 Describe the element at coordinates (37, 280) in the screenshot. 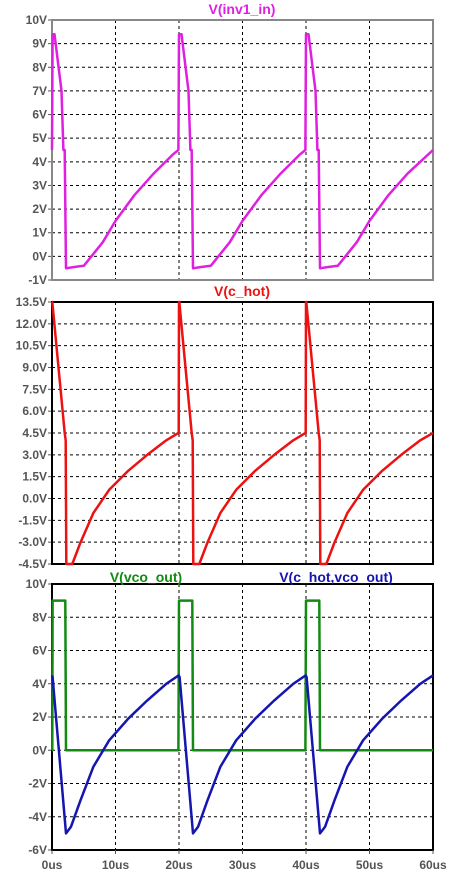

I see `y-tick-label: -1V` at that location.